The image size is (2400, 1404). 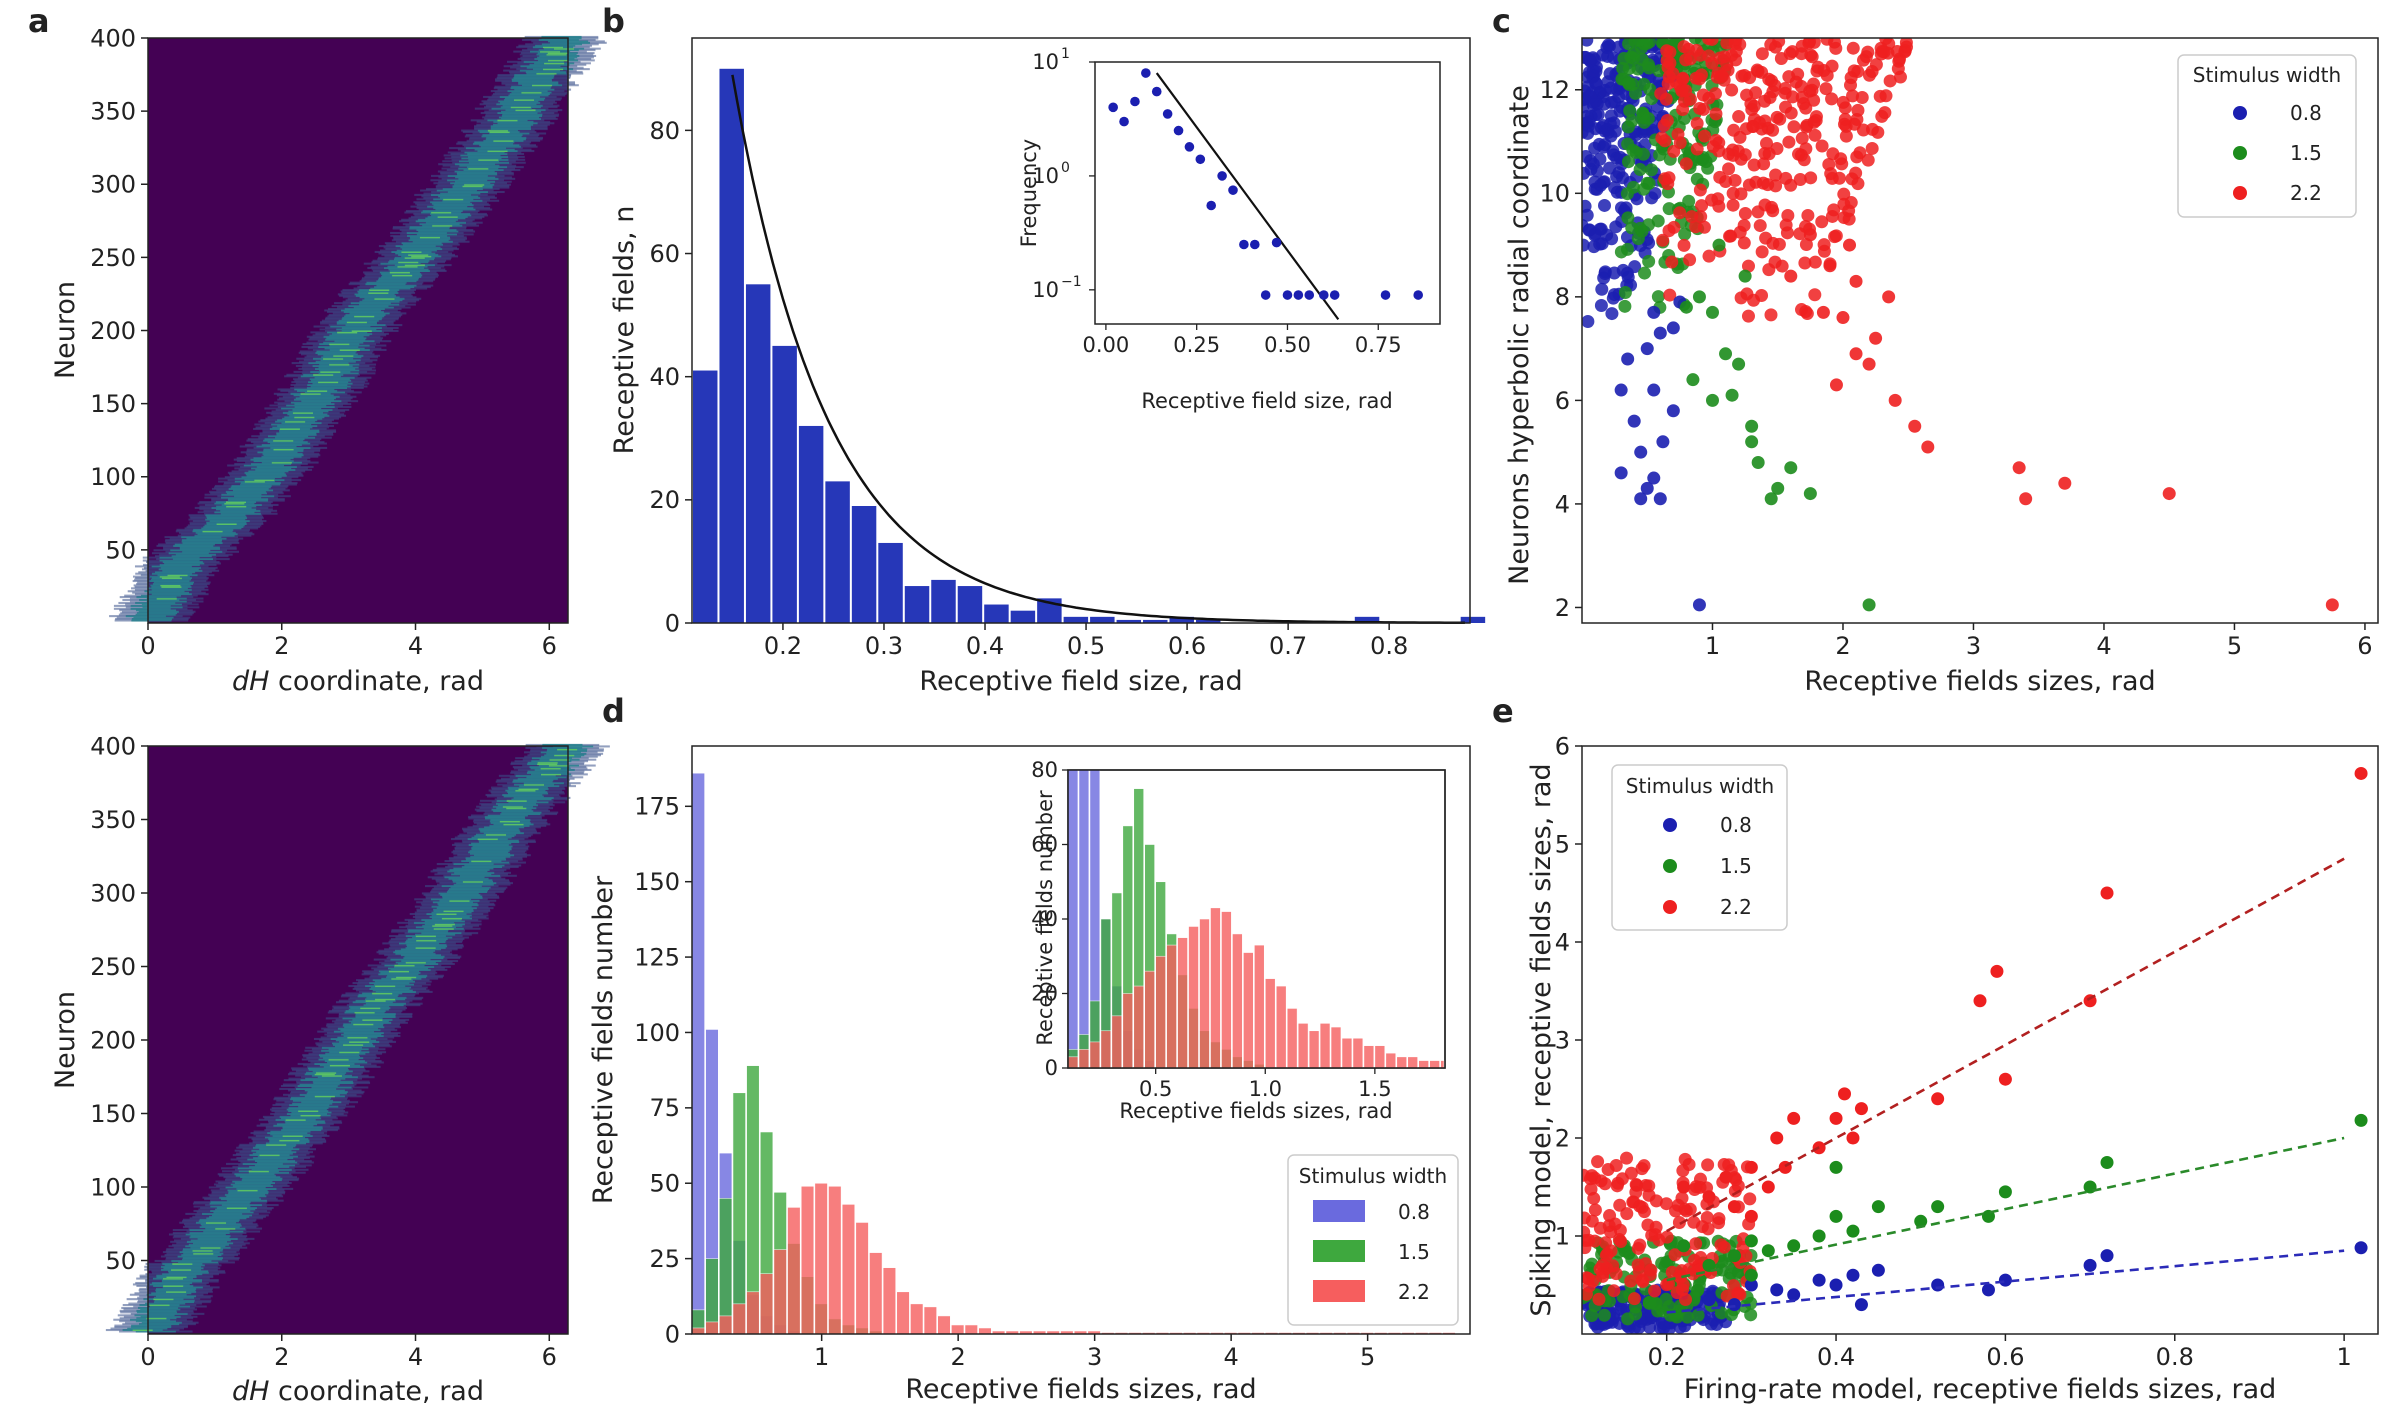 What do you see at coordinates (120, 550) in the screenshot?
I see `y-tick-label: 50` at bounding box center [120, 550].